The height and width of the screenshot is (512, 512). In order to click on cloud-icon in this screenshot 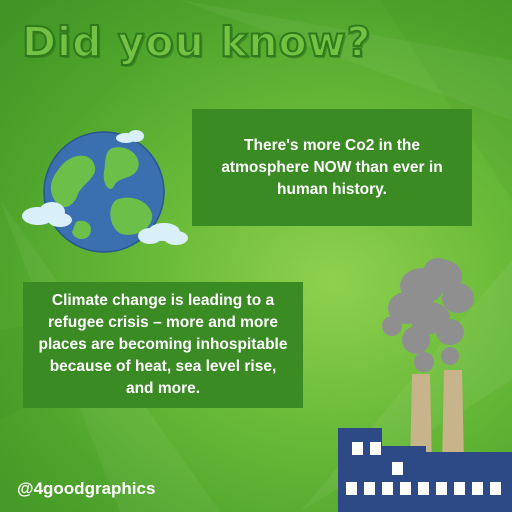, I will do `click(105, 187)`.